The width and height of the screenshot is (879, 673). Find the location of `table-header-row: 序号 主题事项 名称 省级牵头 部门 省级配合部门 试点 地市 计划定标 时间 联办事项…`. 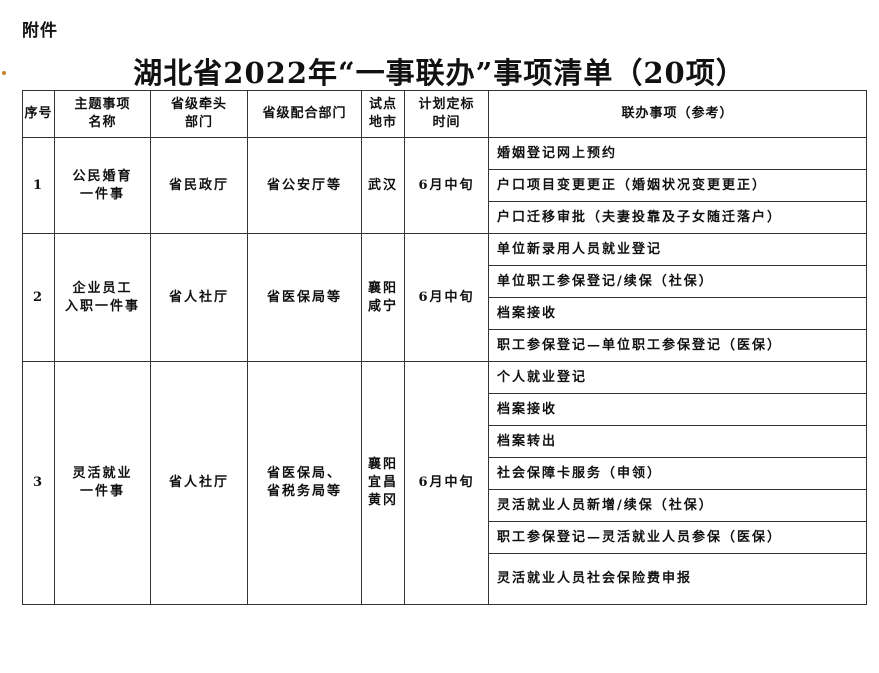

table-header-row: 序号 主题事项 名称 省级牵头 部门 省级配合部门 试点 地市 计划定标 时间 联办事项… is located at coordinates (444, 114).